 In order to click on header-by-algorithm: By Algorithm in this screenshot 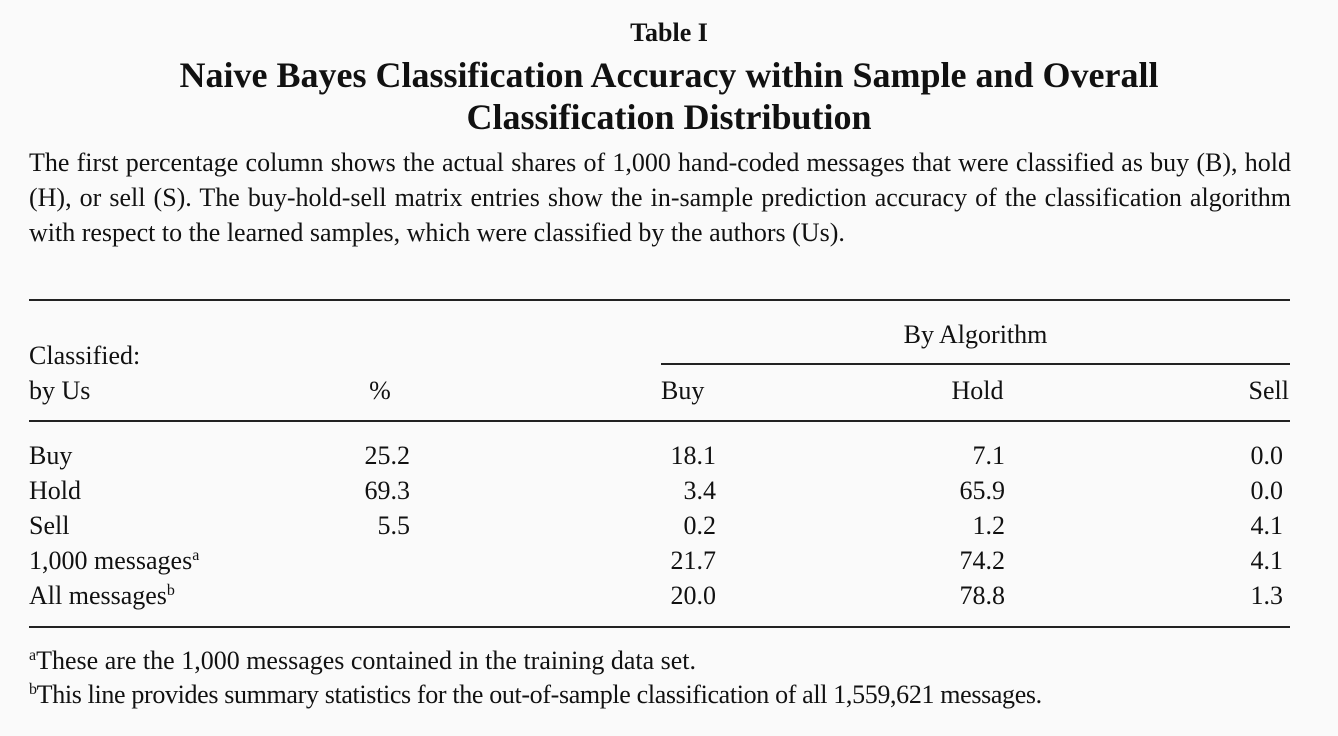, I will do `click(975, 334)`.